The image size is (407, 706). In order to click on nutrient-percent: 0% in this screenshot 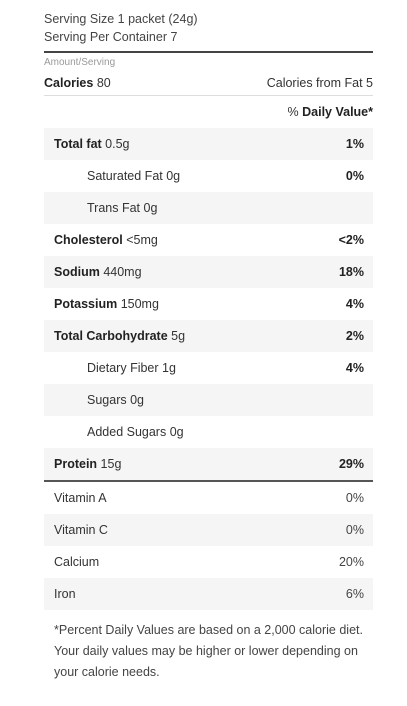, I will do `click(354, 176)`.